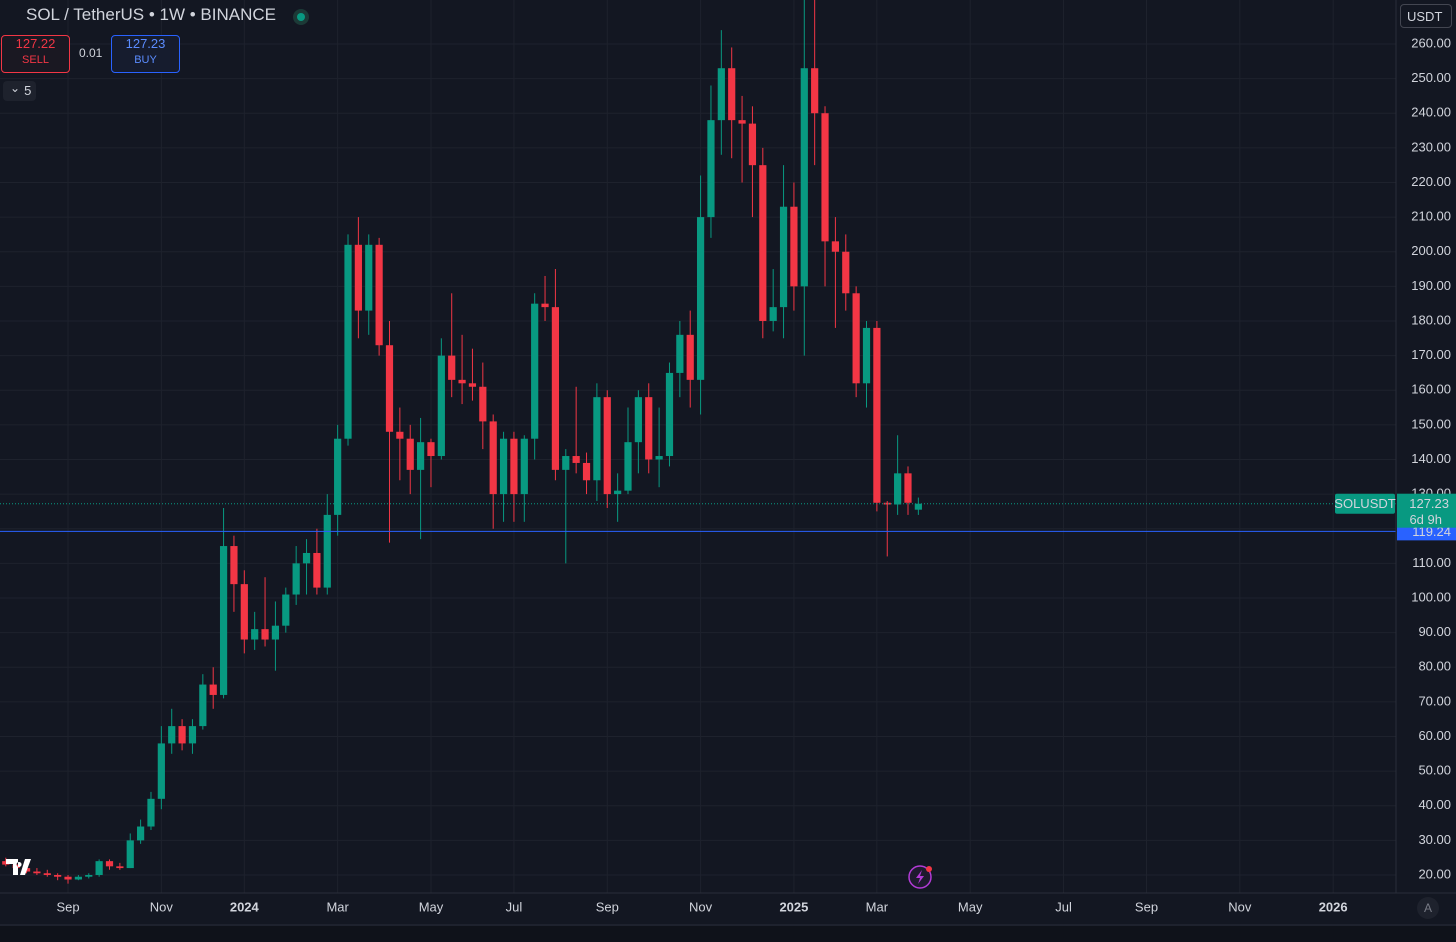  What do you see at coordinates (1431, 42) in the screenshot?
I see `y-tick-label: 260.00` at bounding box center [1431, 42].